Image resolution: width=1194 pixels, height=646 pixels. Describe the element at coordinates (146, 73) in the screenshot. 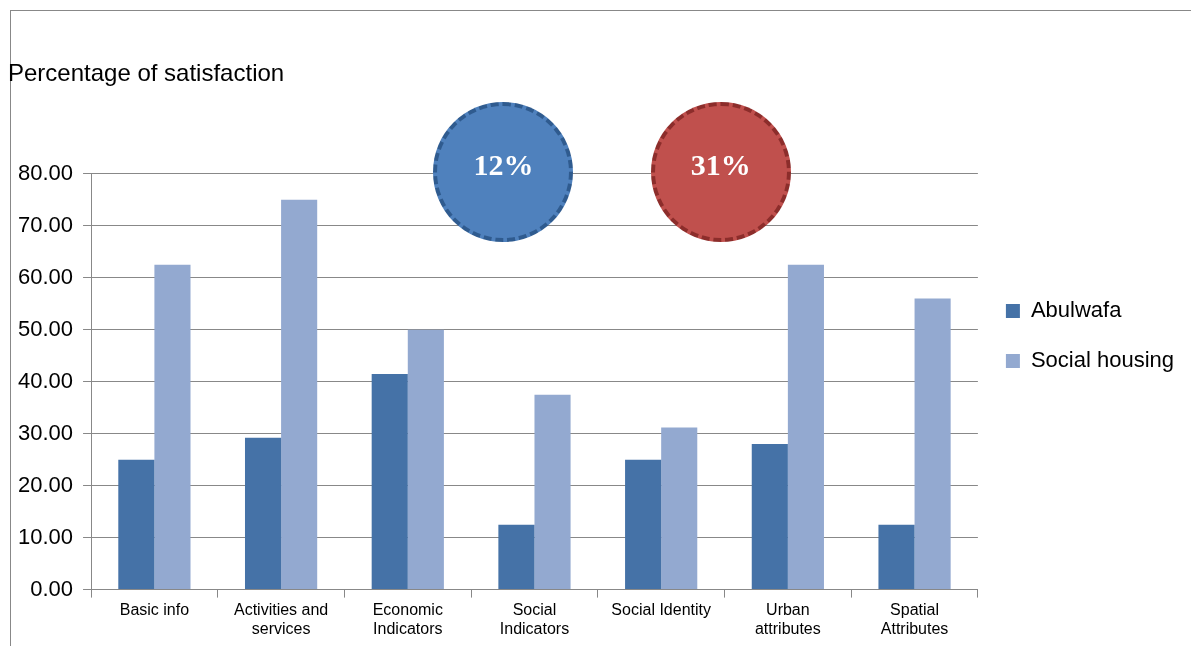

I see `chart-title: Percentage of satisfaction` at that location.